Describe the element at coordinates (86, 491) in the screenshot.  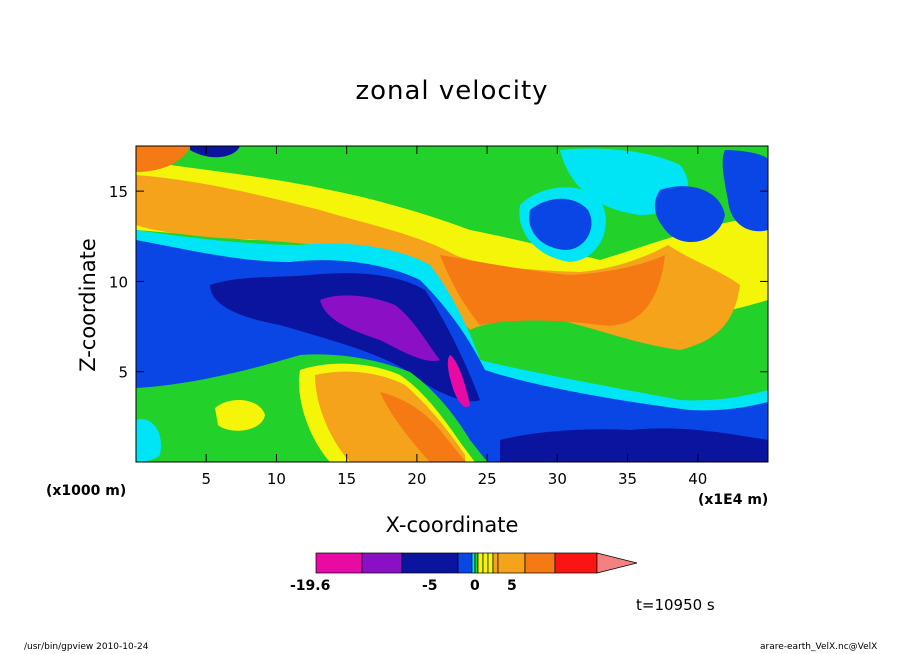
I see `y-axis-unit: (x1000 m)` at that location.